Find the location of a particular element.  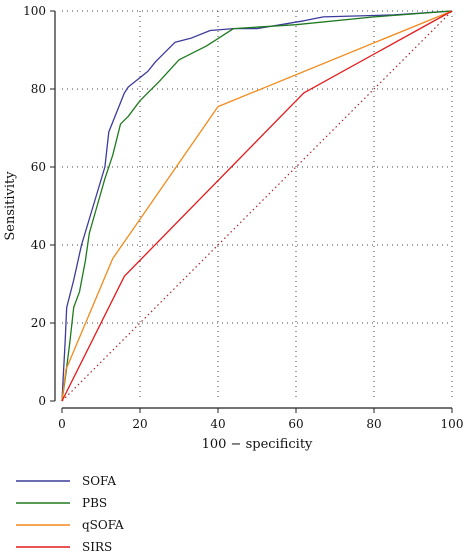

legend: SOFA PBS qSOFA SIRS is located at coordinates (70, 513).